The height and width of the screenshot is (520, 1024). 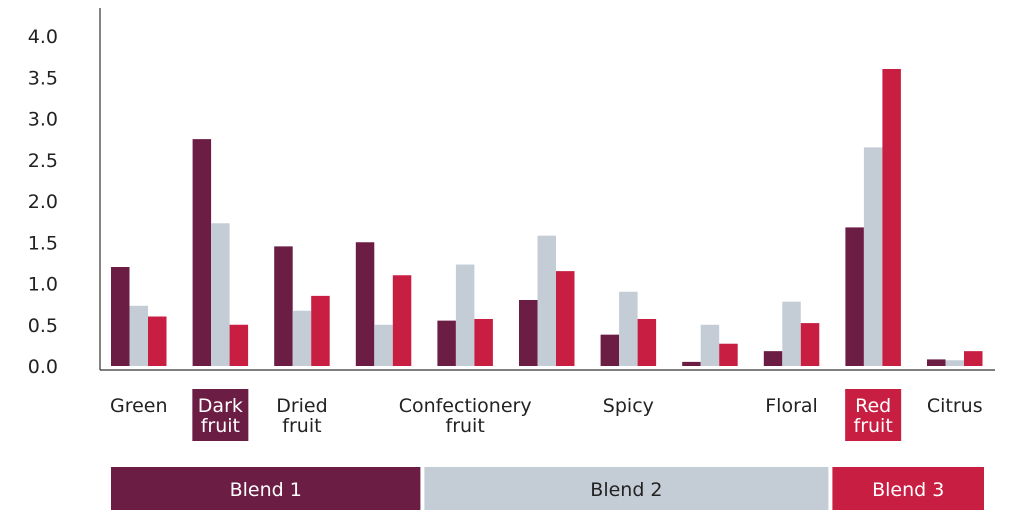 What do you see at coordinates (43, 285) in the screenshot?
I see `y-tick-label: 1.0` at bounding box center [43, 285].